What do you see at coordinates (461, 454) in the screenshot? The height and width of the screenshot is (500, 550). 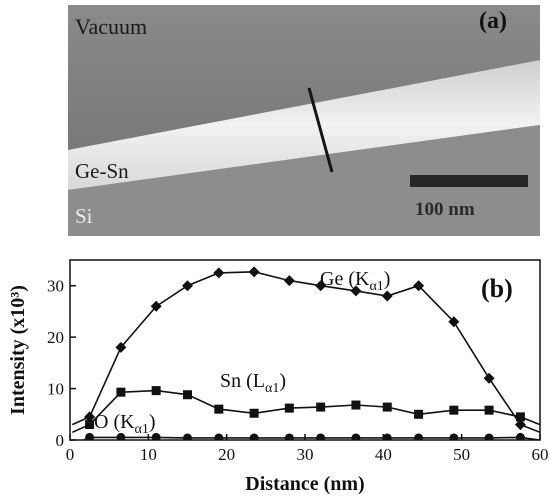 I see `x-tick-label: 50` at bounding box center [461, 454].